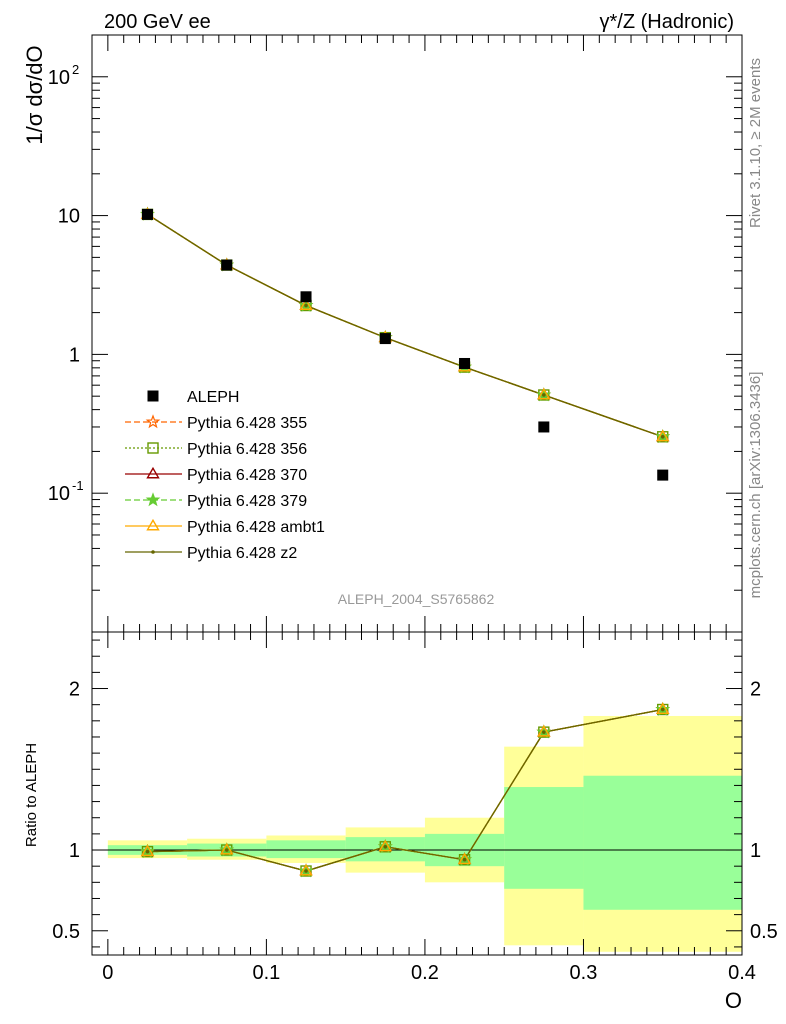 The image size is (786, 1024). Describe the element at coordinates (266, 973) in the screenshot. I see `x-tick-label: 0.1` at that location.